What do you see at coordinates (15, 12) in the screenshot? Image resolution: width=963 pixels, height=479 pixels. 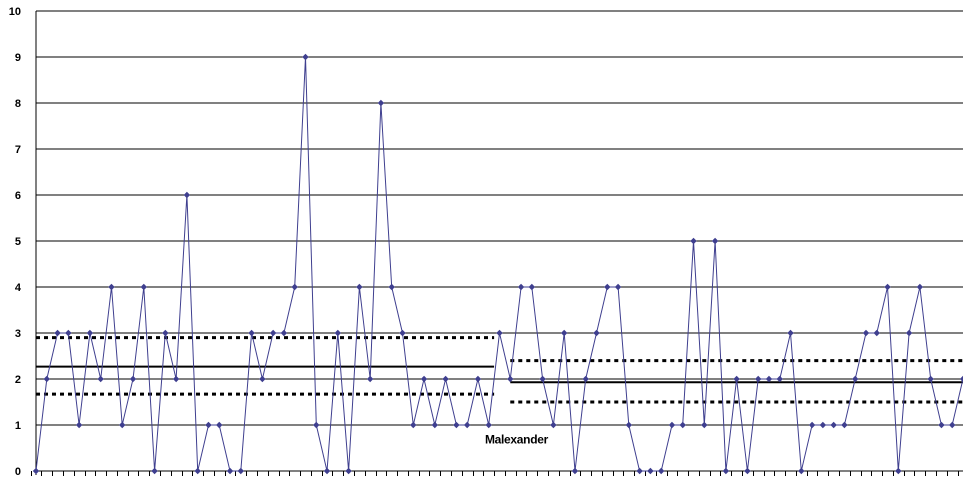 I see `y-tick-label: 10` at bounding box center [15, 12].